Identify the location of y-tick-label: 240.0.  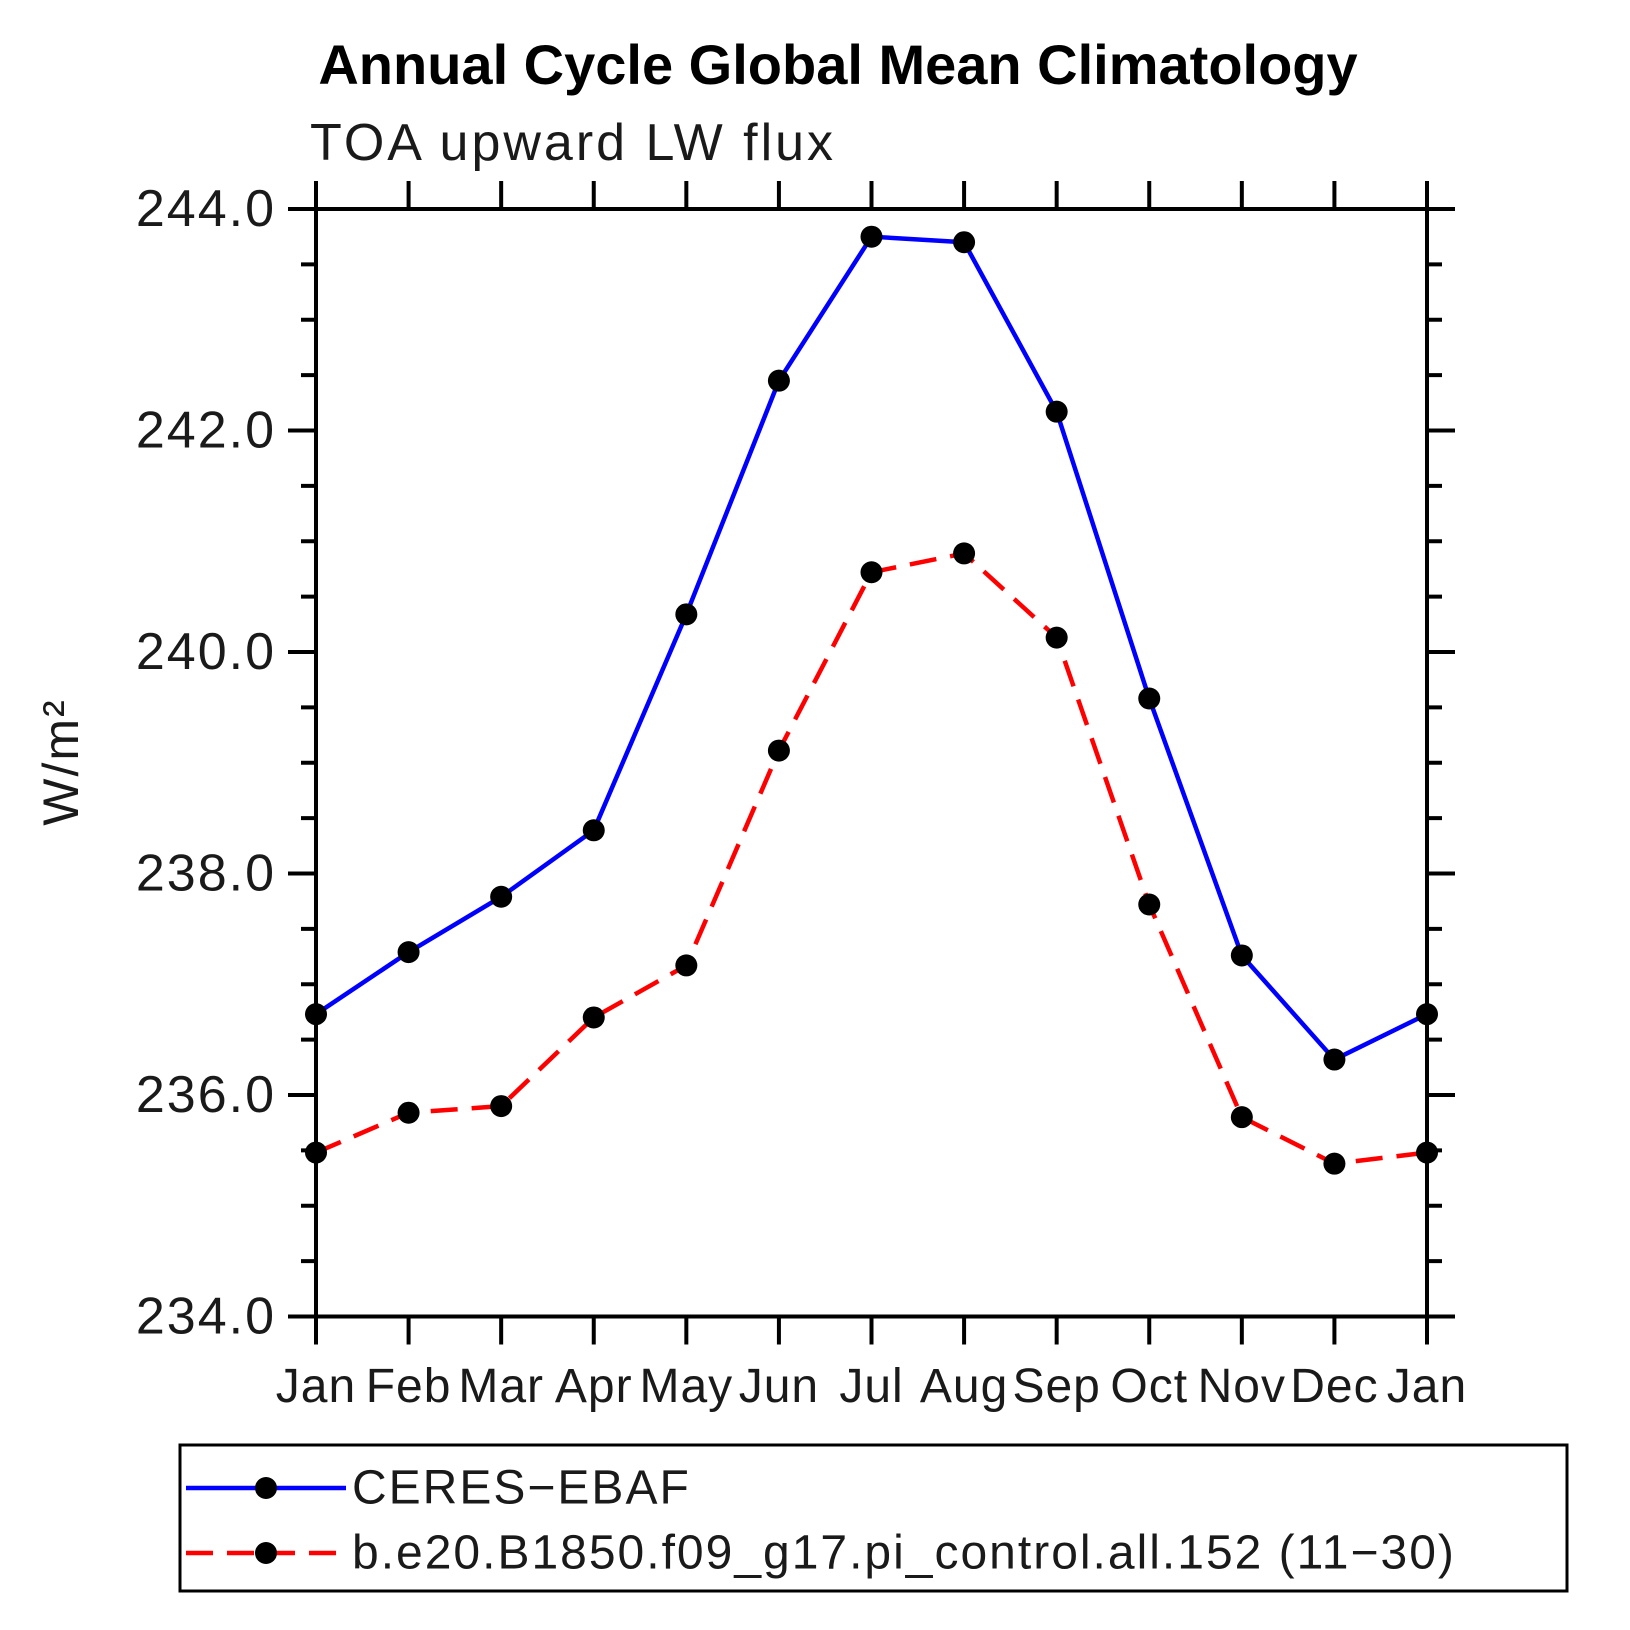
(206, 652).